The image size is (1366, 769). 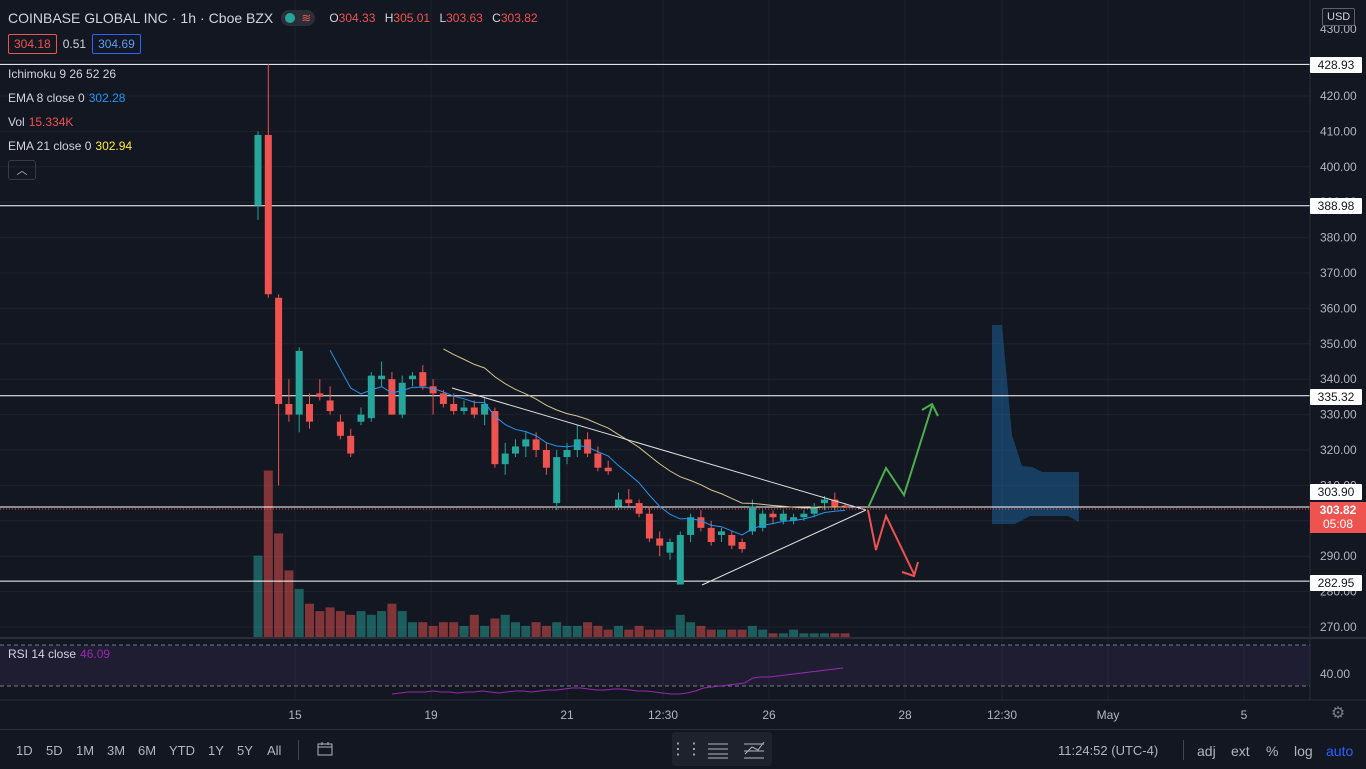 What do you see at coordinates (754, 749) in the screenshot?
I see `compare-scale-icon` at bounding box center [754, 749].